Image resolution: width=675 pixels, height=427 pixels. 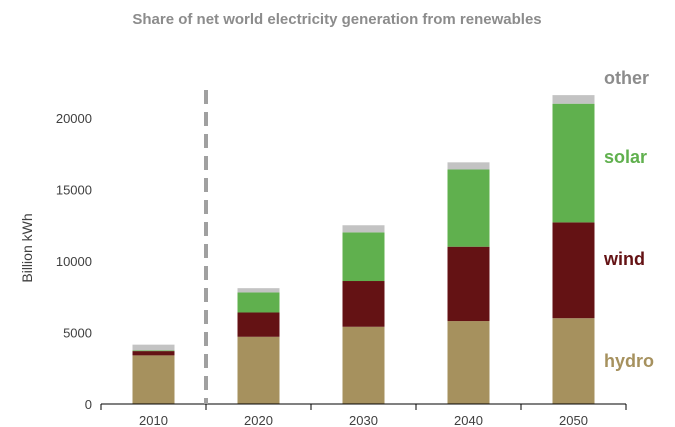 I want to click on y-axis: 0 5000 10000 15000 20000, so click(x=74, y=261).